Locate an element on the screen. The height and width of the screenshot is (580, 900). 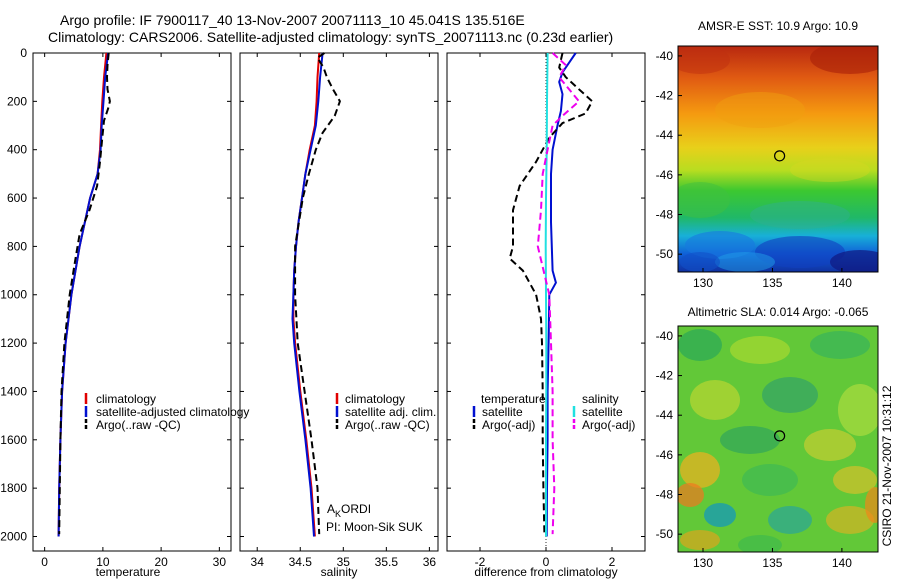
legend-title-salinity: salinity is located at coordinates (600, 399).